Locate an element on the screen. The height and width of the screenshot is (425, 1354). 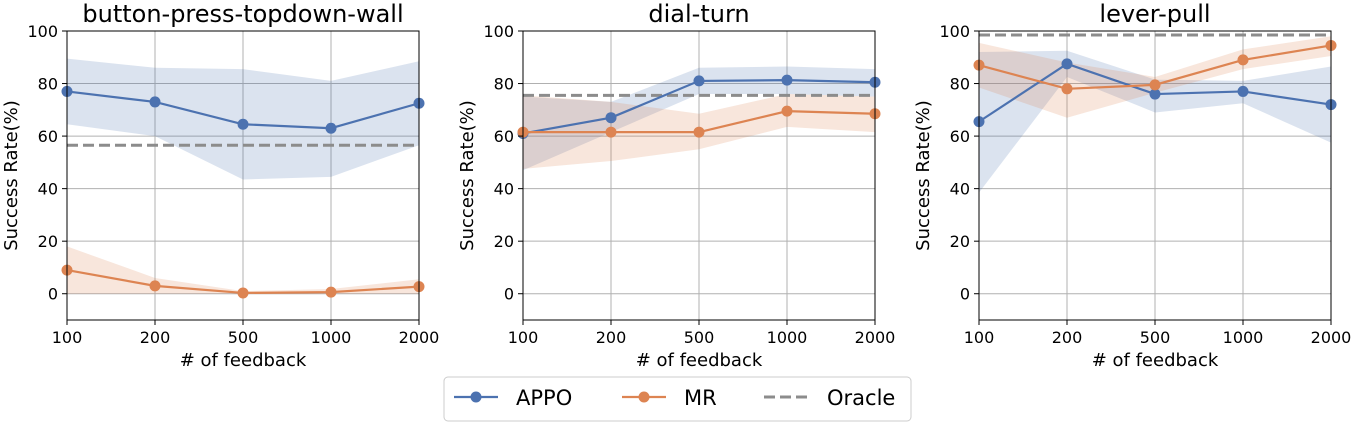
legend-marker-appo is located at coordinates (476, 397).